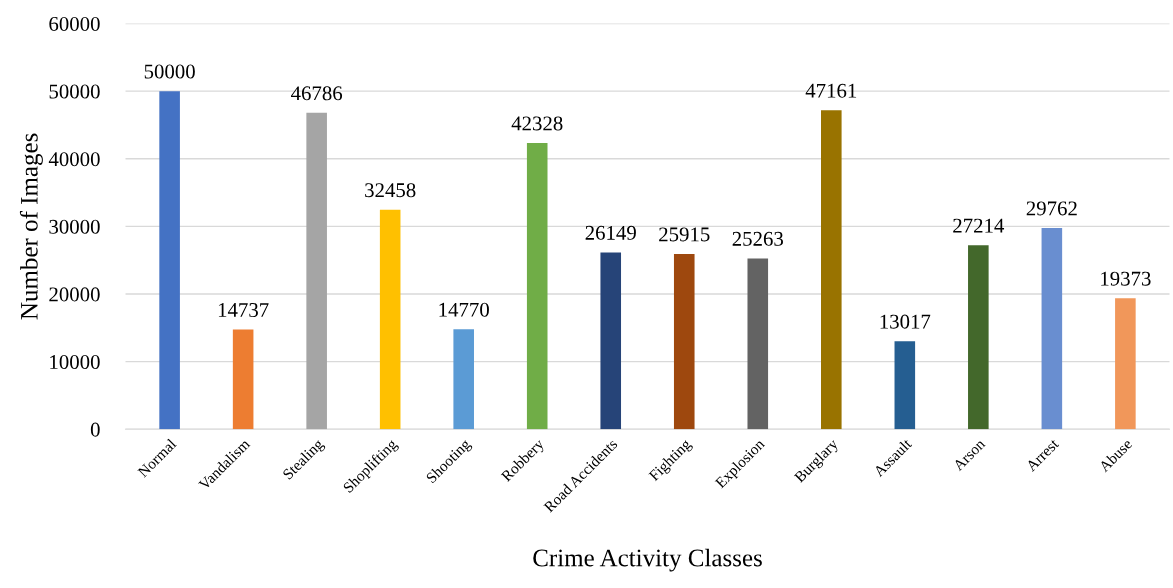 Image resolution: width=1173 pixels, height=588 pixels. What do you see at coordinates (464, 309) in the screenshot?
I see `data-label: 14770` at bounding box center [464, 309].